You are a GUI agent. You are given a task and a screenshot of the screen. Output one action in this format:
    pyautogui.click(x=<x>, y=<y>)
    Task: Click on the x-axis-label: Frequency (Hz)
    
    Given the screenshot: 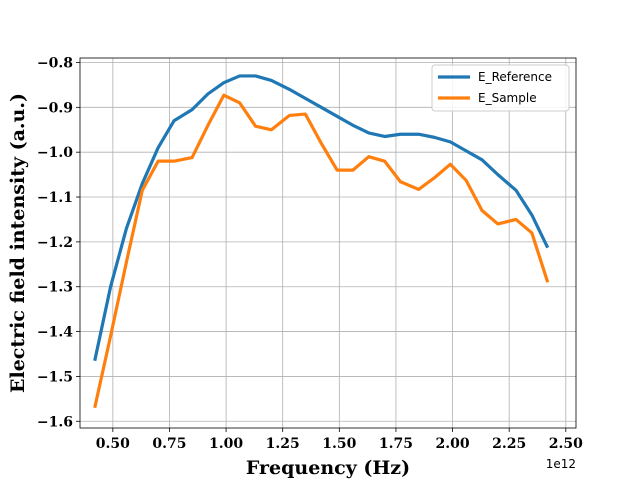 What is the action you would take?
    pyautogui.click(x=328, y=468)
    